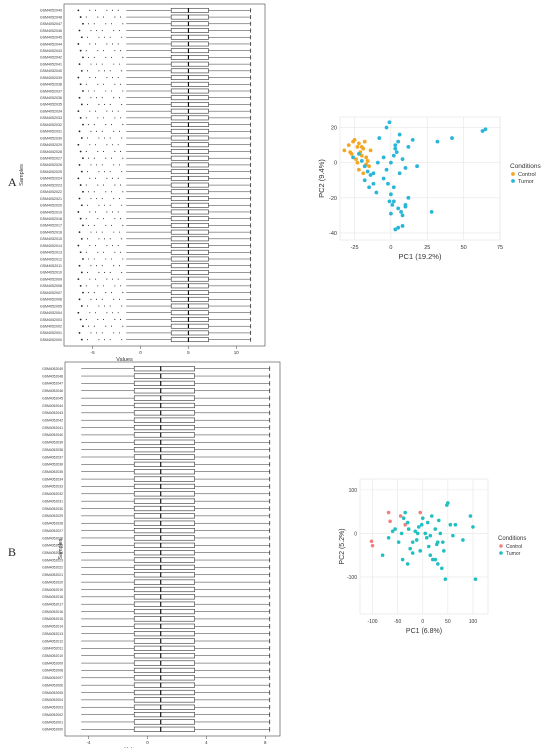 Image resolution: width=550 pixels, height=748 pixels. I want to click on sample-label: GSM4052013, so click(52, 634).